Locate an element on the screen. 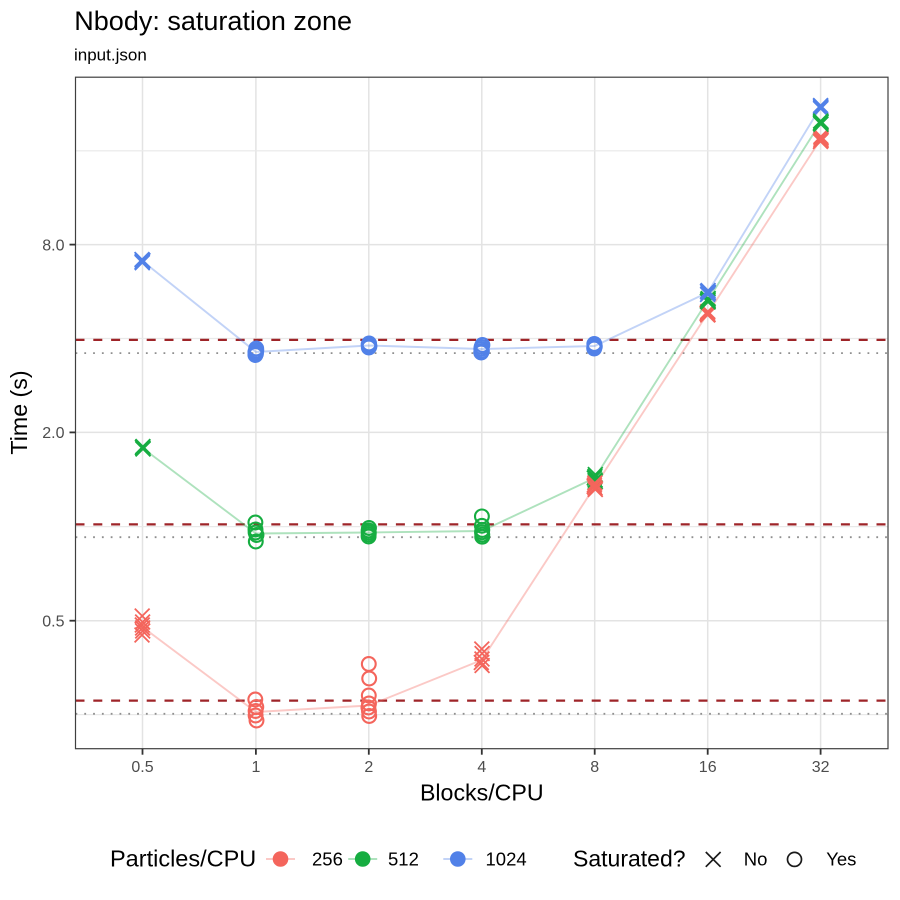 This screenshot has width=900, height=900. svg-text: 256 is located at coordinates (327, 859).